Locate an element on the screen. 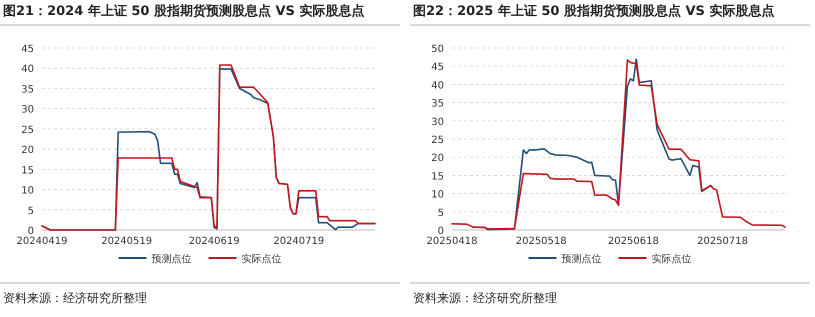  y-tick-label: 50 is located at coordinates (437, 49).